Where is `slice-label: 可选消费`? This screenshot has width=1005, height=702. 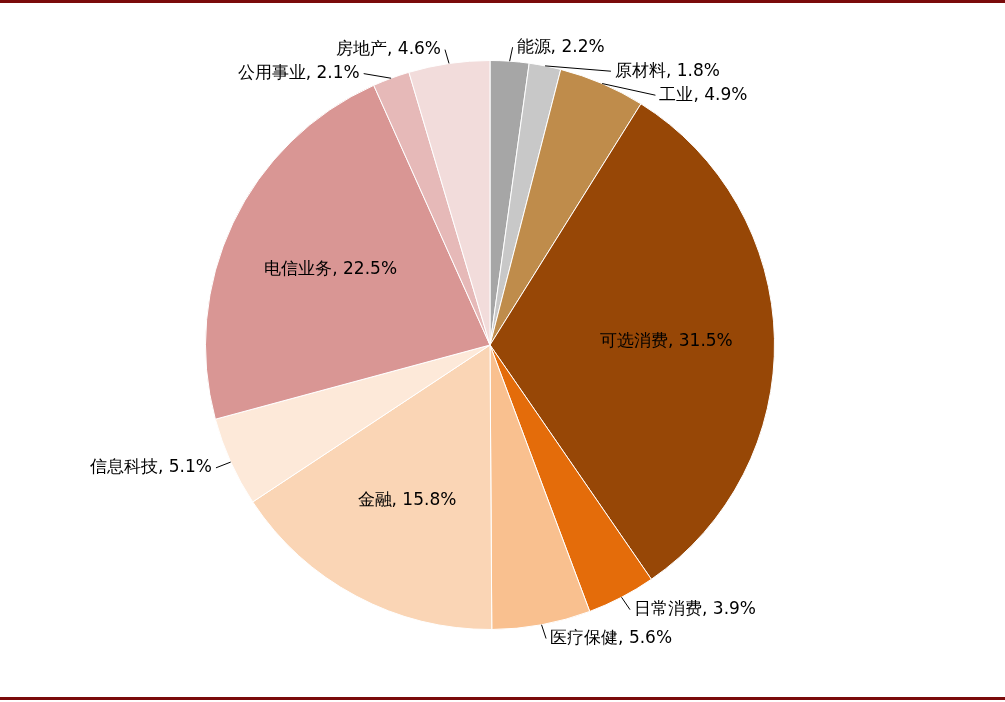
slice-label: 可选消费 is located at coordinates (633, 339).